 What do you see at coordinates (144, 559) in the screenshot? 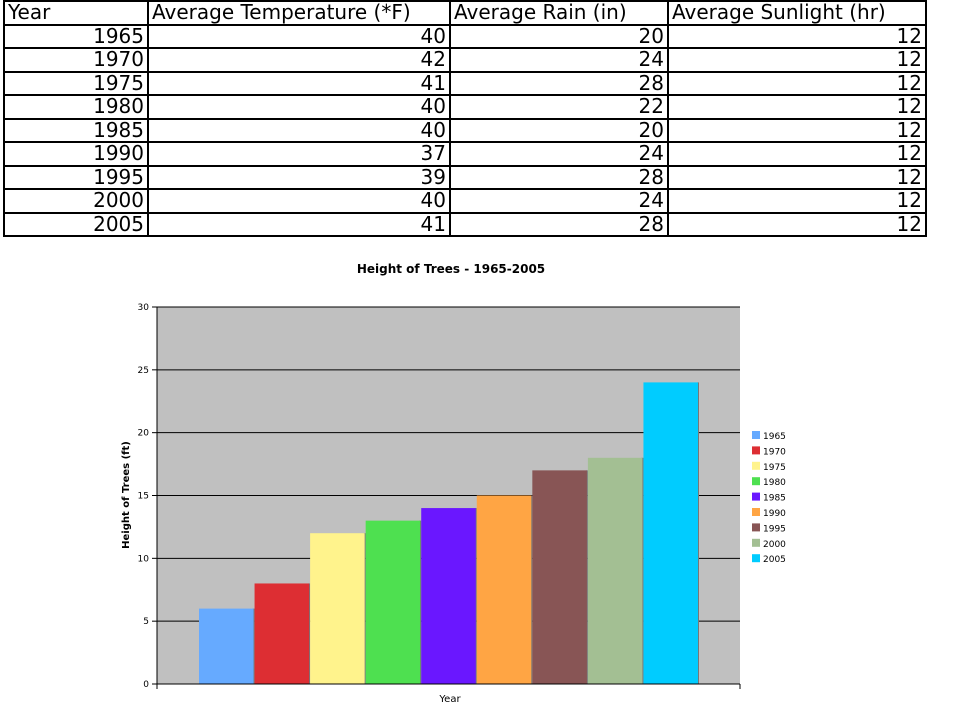
I see `y-tick-label: 10` at bounding box center [144, 559].